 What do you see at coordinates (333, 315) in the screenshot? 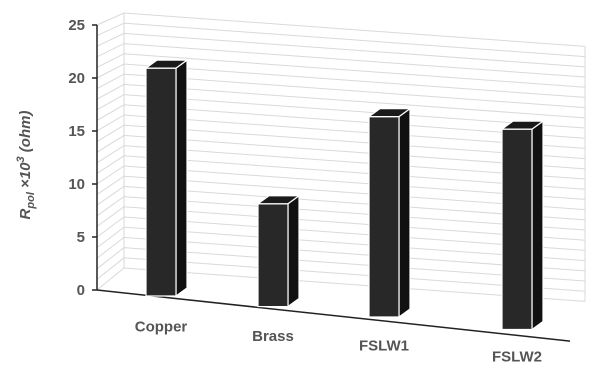
I see `x-axis` at bounding box center [333, 315].